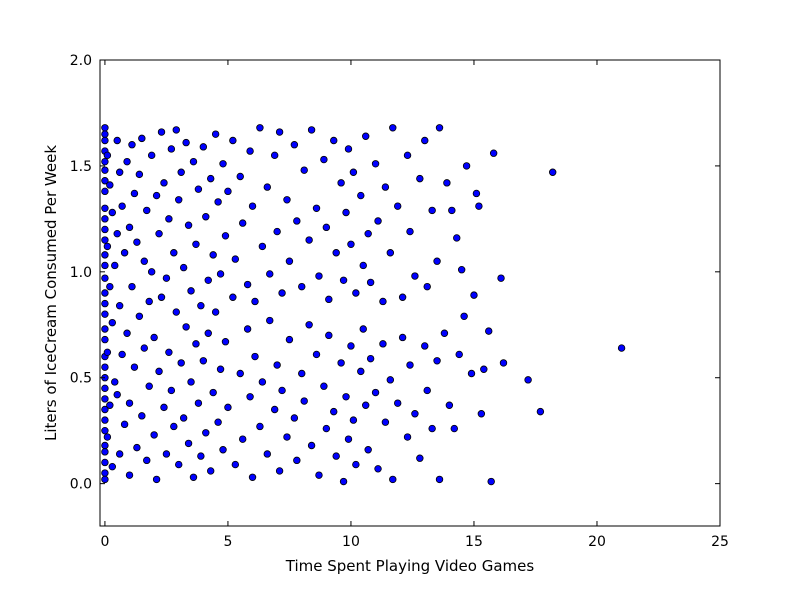  Describe the element at coordinates (81, 485) in the screenshot. I see `y-tick-label: 0.0` at that location.